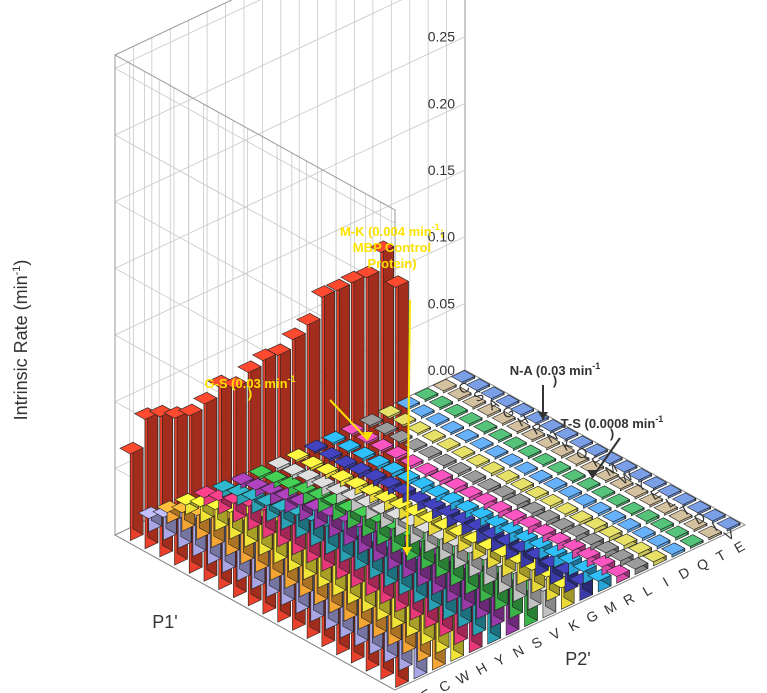  What do you see at coordinates (422, 485) in the screenshot?
I see `bar-N-M` at bounding box center [422, 485].